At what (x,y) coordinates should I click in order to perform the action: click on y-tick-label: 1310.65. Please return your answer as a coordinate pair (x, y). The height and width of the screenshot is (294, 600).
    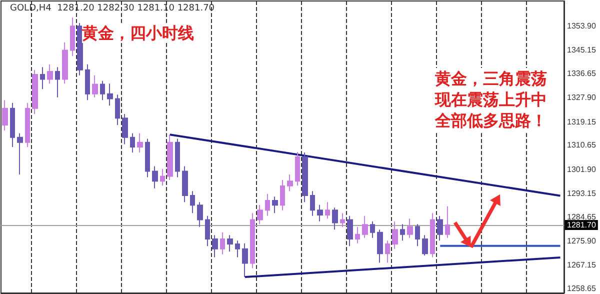
    Looking at the image, I should click on (581, 145).